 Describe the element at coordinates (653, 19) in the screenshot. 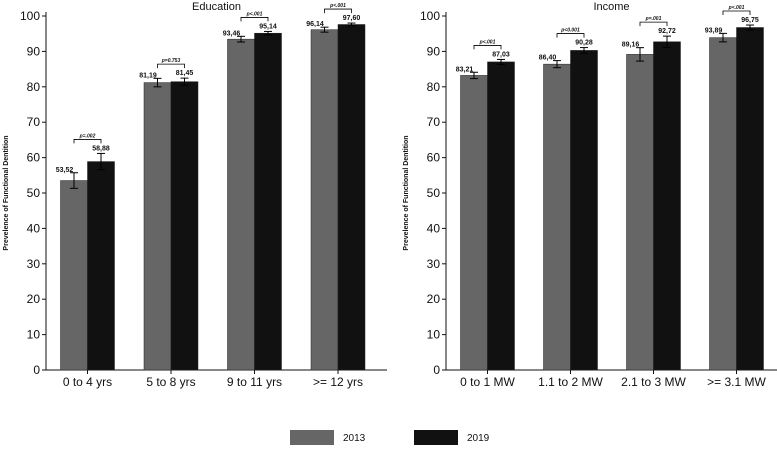

I see `p-value-label: p=.001` at that location.